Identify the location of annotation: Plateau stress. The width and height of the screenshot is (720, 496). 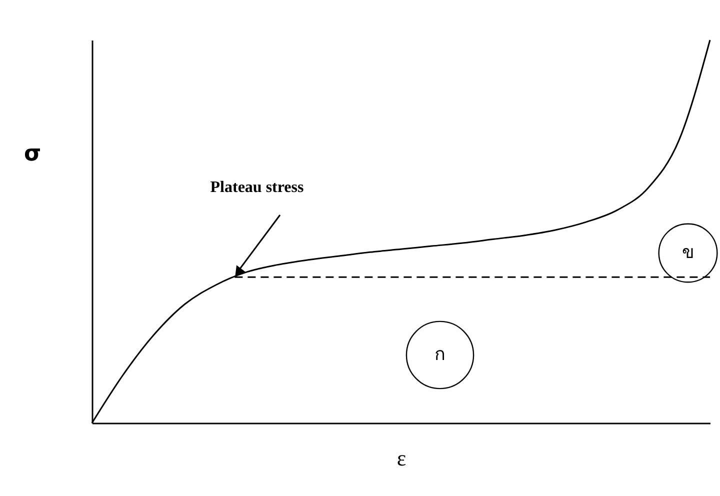
(257, 187).